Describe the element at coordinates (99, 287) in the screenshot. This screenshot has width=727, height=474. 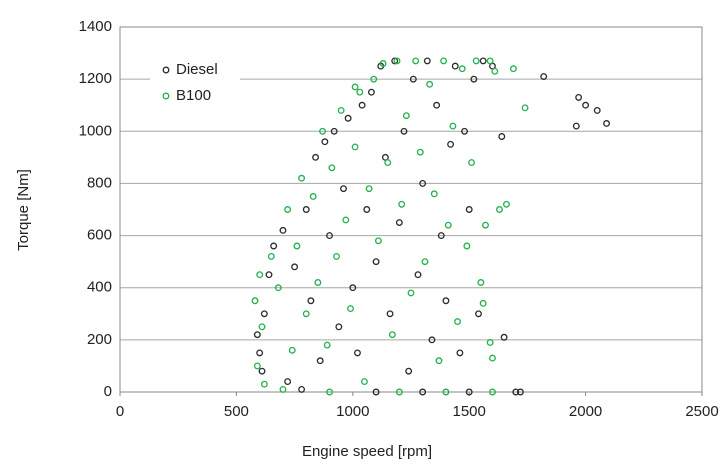
I see `y-tick-label: 400` at that location.